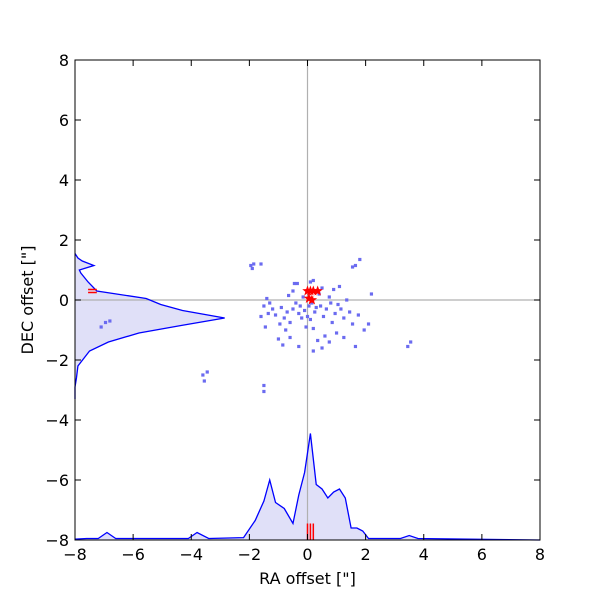 Image resolution: width=600 pixels, height=600 pixels. What do you see at coordinates (64, 300) in the screenshot?
I see `y-tick-label: 0` at bounding box center [64, 300].